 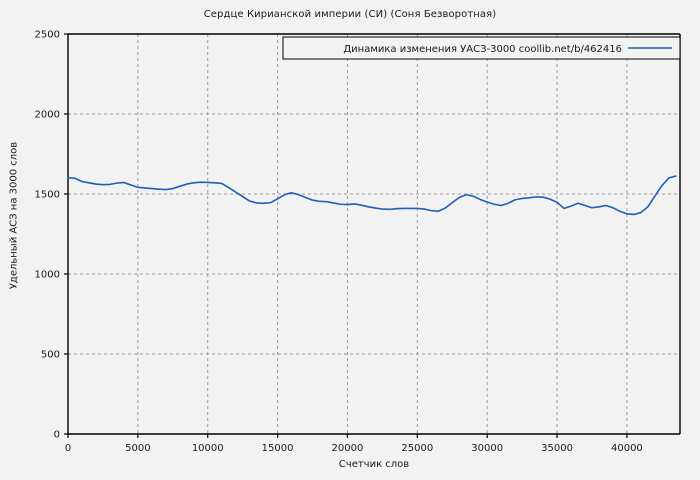 What do you see at coordinates (487, 448) in the screenshot?
I see `x-tick-label: 30000` at bounding box center [487, 448].